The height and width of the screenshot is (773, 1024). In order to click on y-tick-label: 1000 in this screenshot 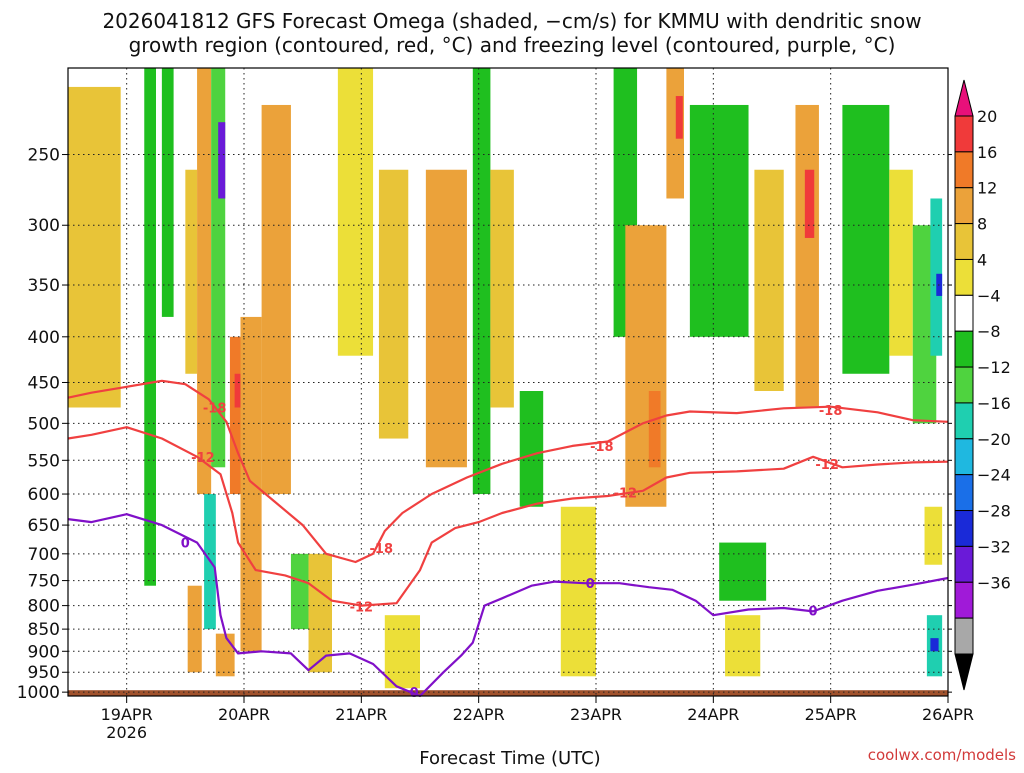, I will do `click(38, 693)`.